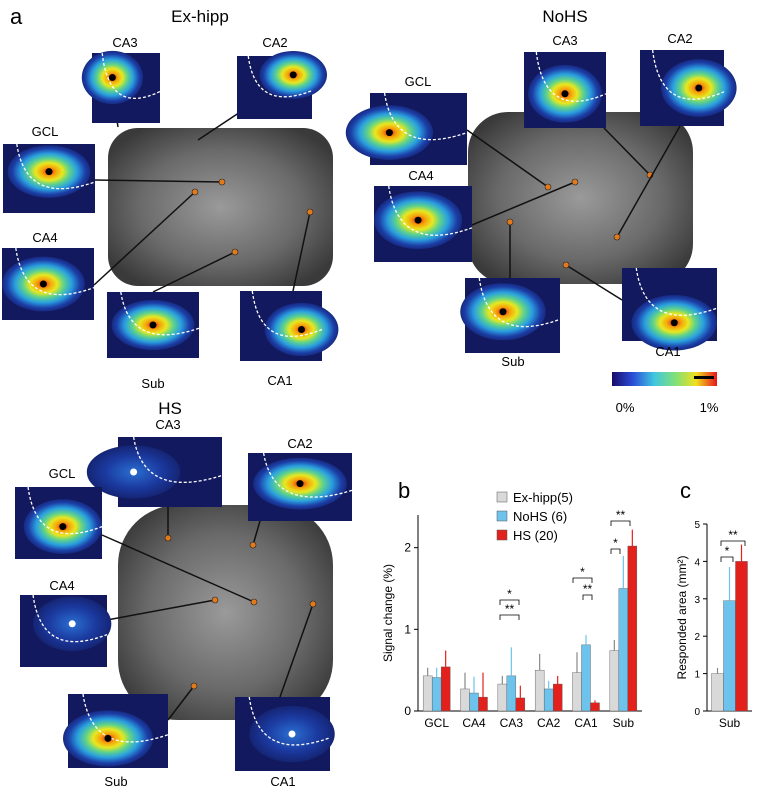 Image resolution: width=758 pixels, height=795 pixels. I want to click on x-tick-label: Sub, so click(624, 723).